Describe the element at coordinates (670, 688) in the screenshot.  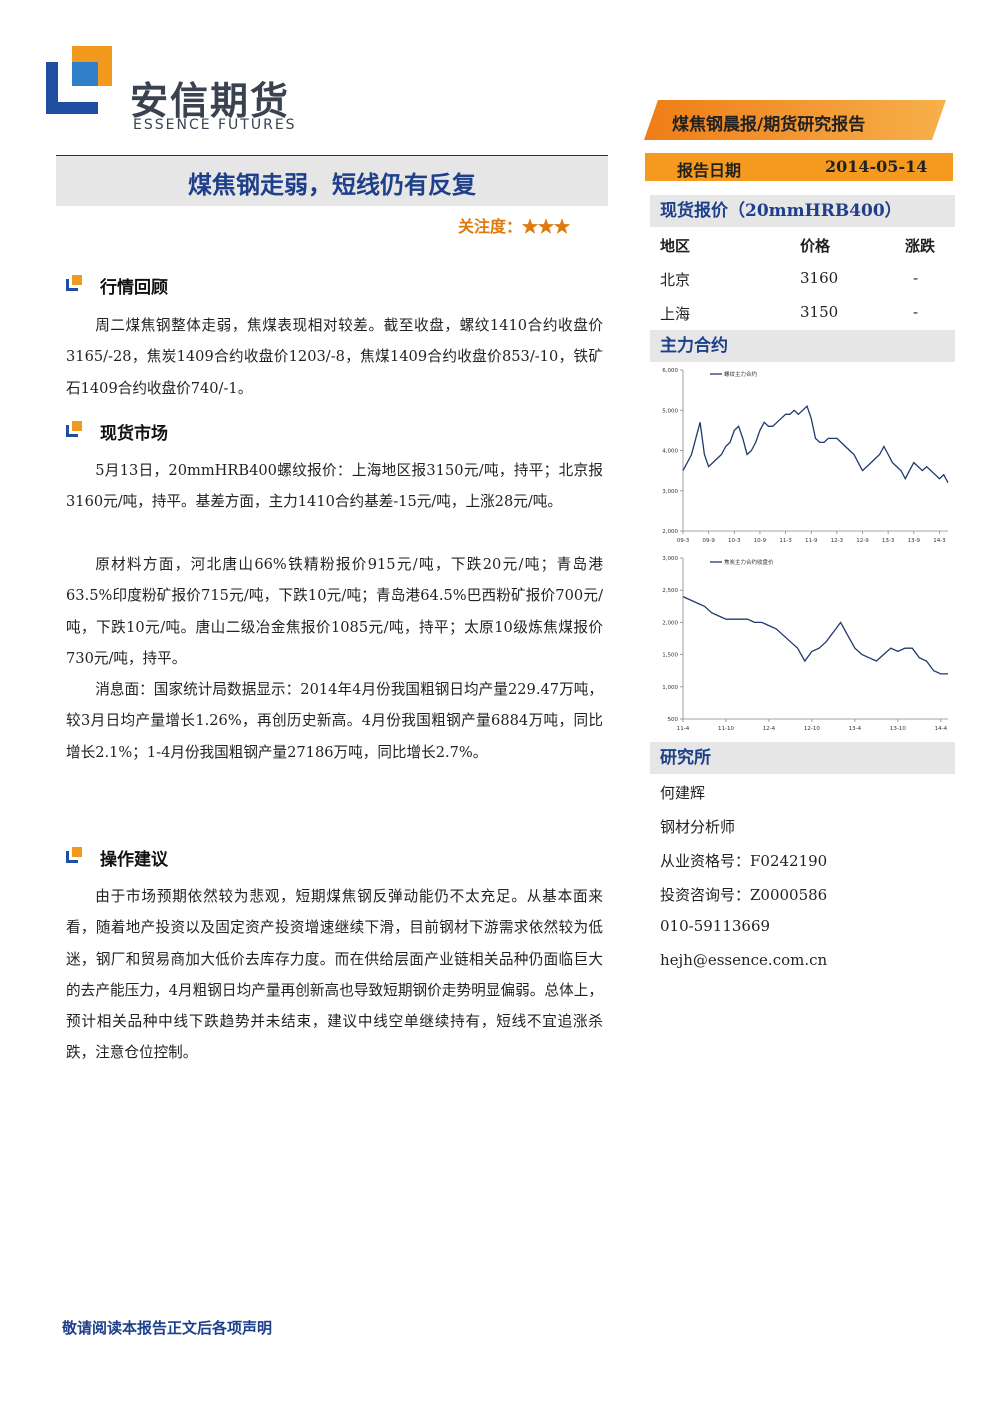
I see `y-tick-label: 1,000` at that location.